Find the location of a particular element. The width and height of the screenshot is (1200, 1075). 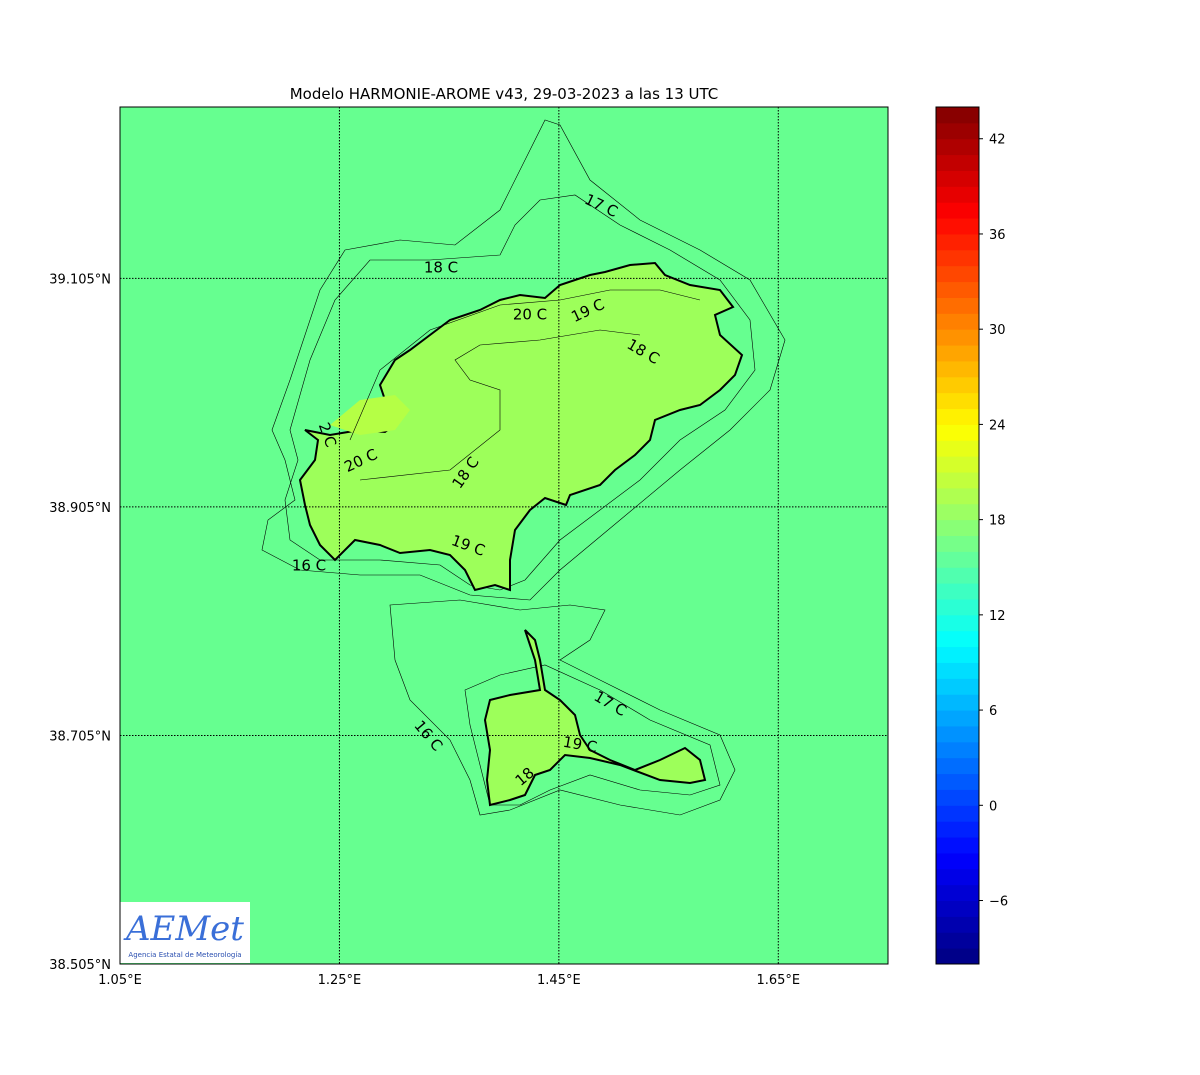

contour-17-south is located at coordinates (592, 735).